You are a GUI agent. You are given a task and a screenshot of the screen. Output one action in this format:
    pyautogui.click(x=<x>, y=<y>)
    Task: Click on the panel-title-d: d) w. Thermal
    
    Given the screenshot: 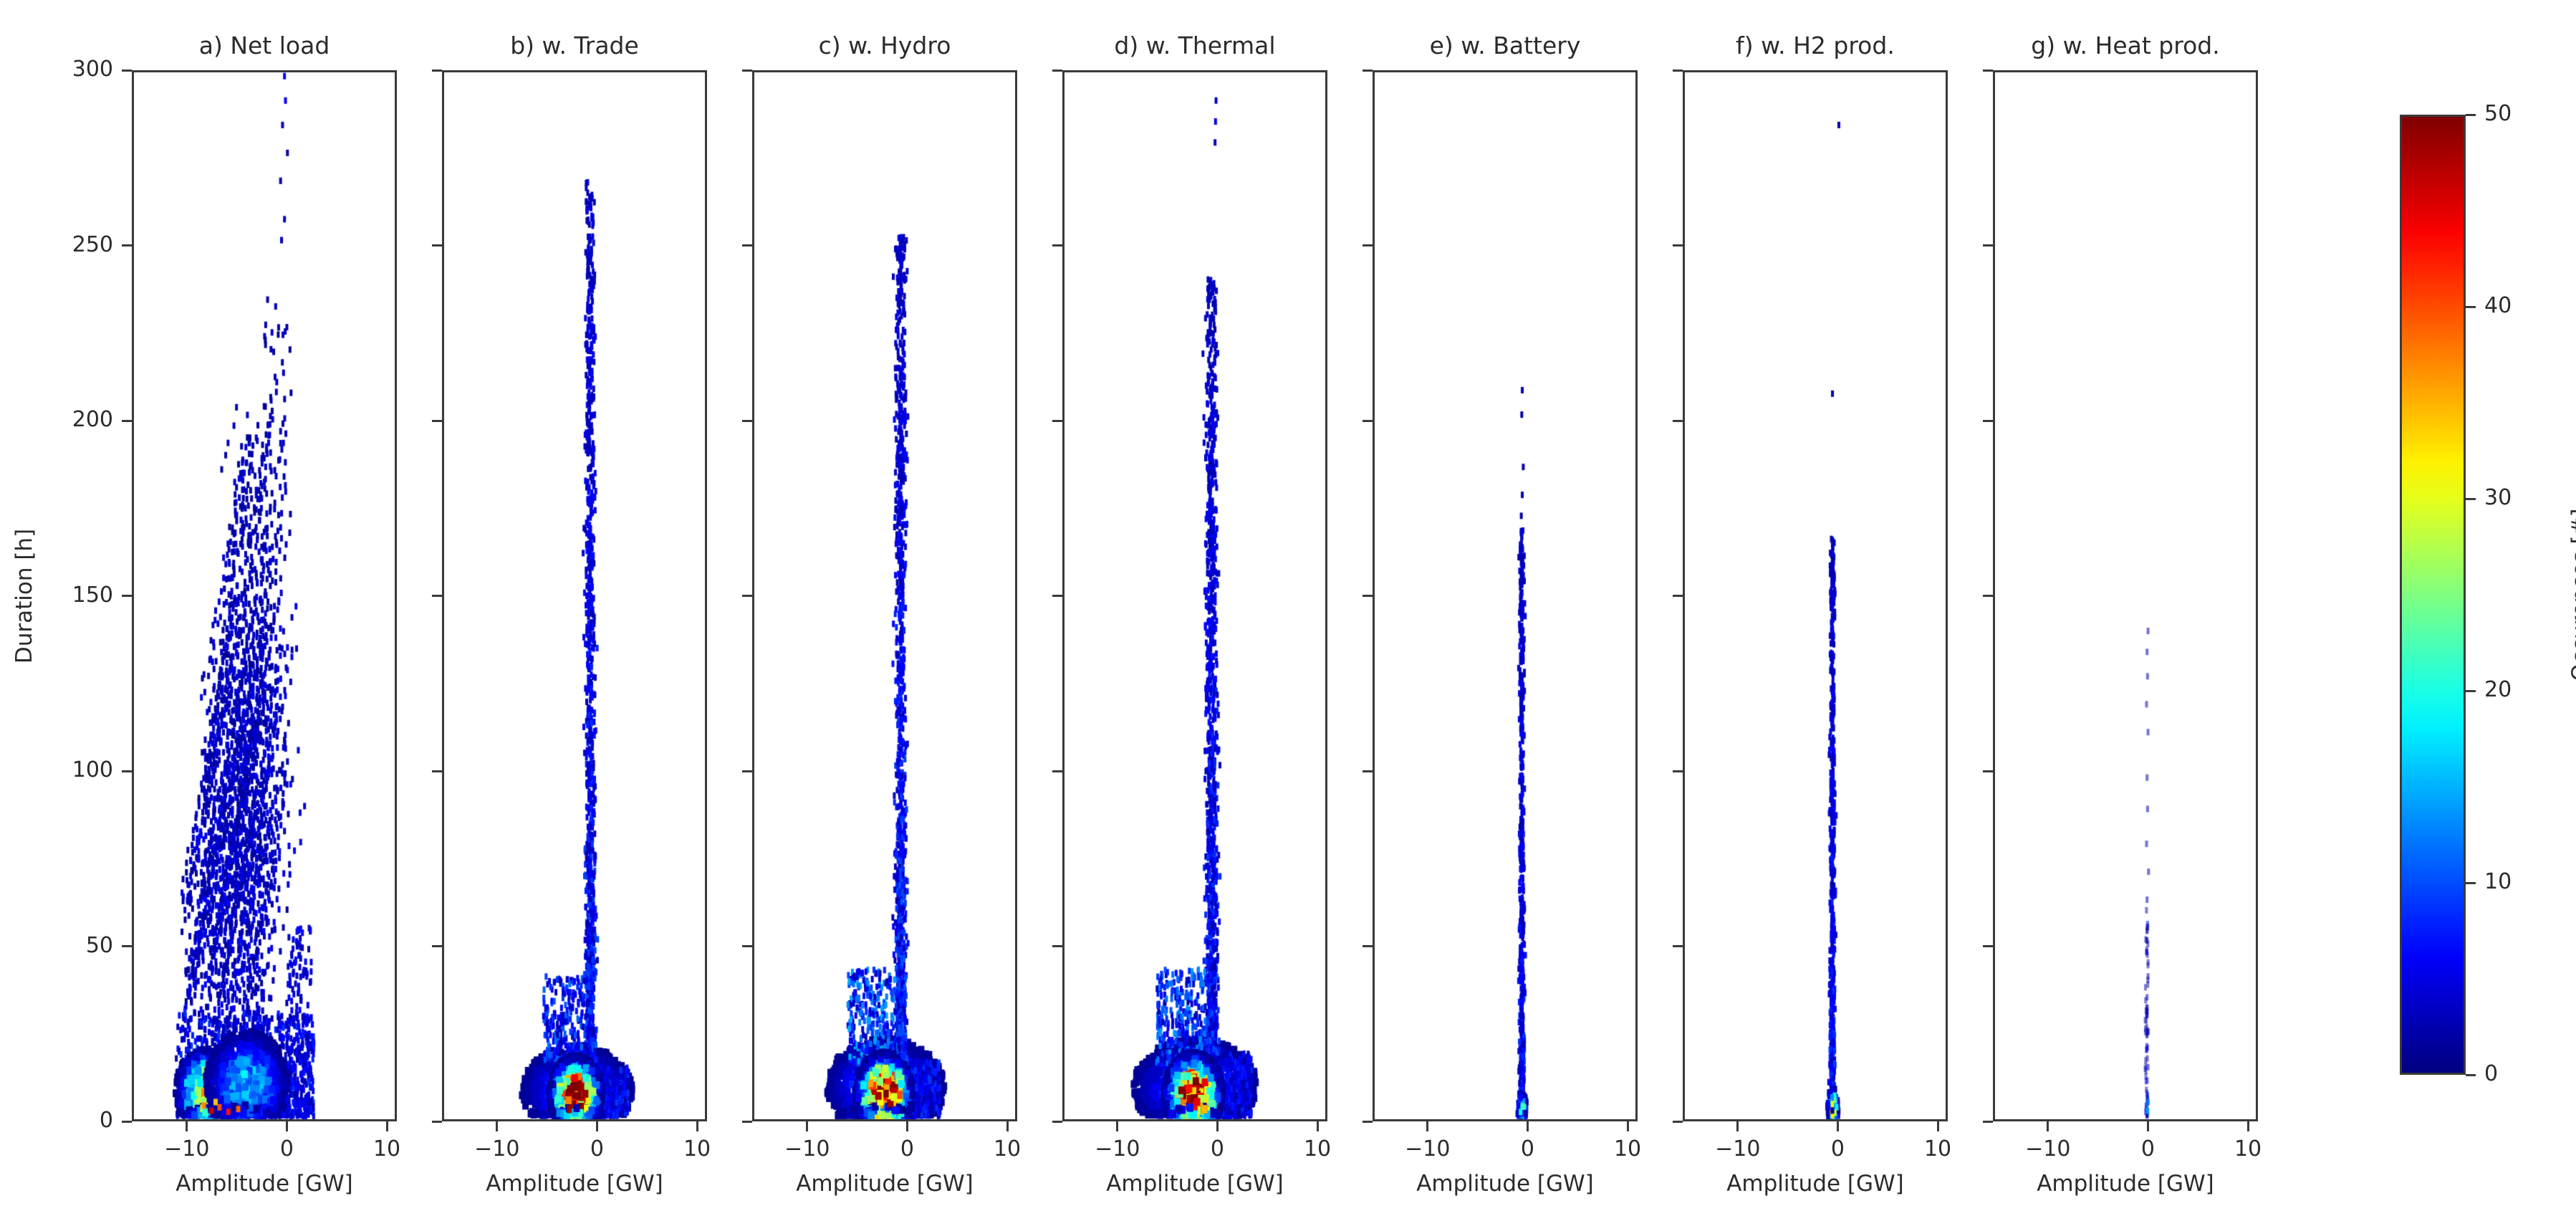 What is the action you would take?
    pyautogui.click(x=1195, y=46)
    